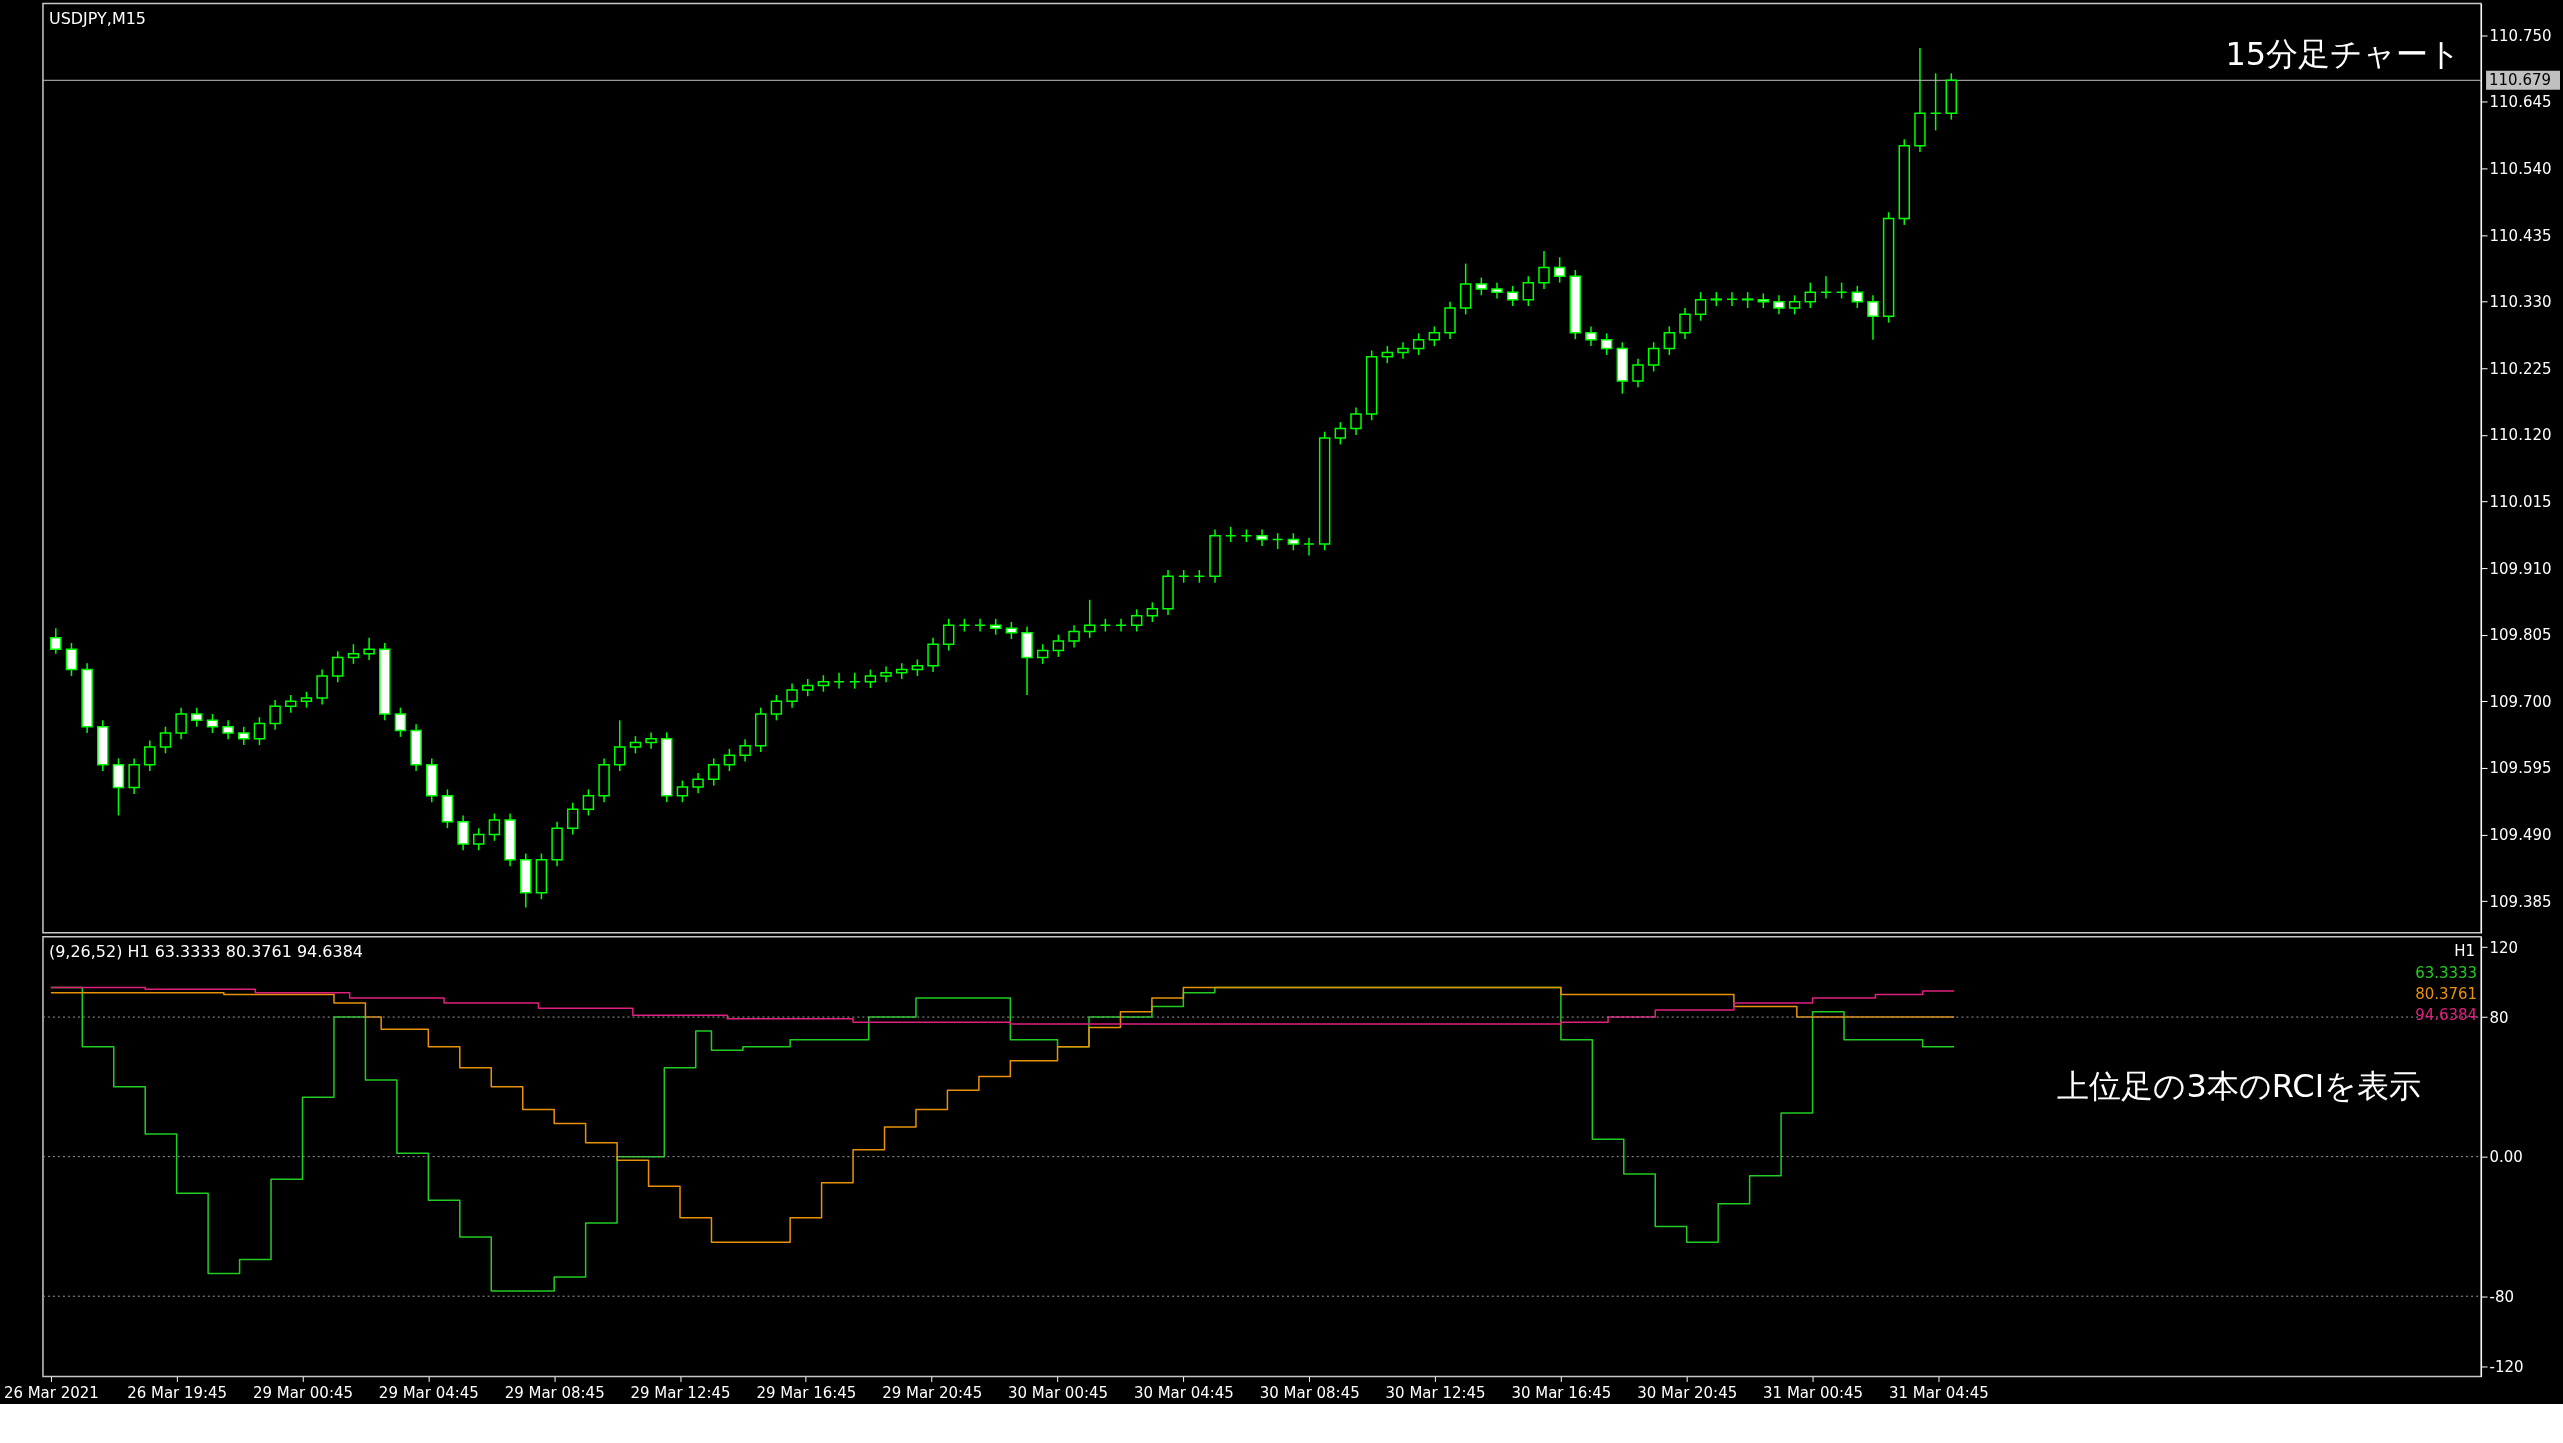 This screenshot has height=1443, width=2563. What do you see at coordinates (2504, 947) in the screenshot?
I see `y-tick-label: 120` at bounding box center [2504, 947].